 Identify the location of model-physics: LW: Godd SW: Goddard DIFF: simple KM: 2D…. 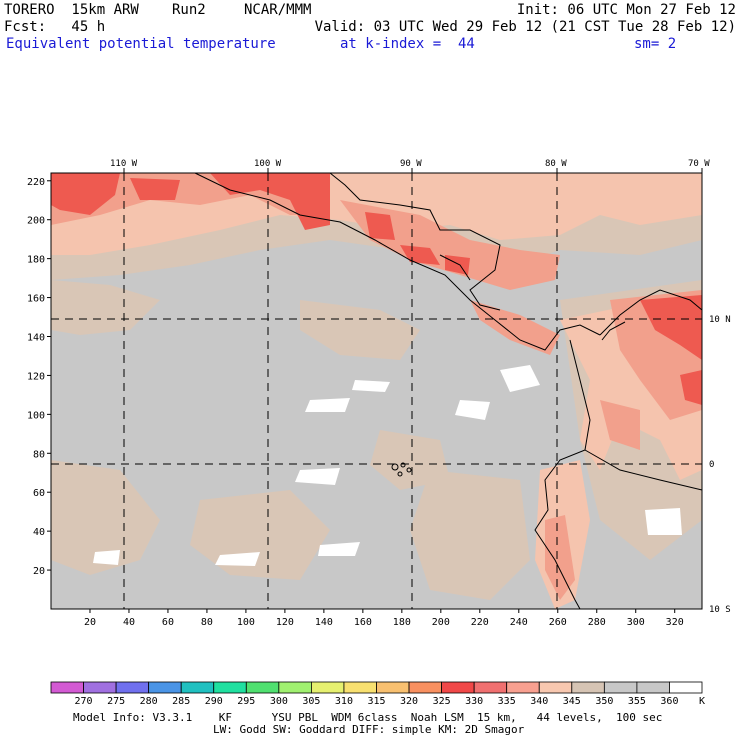
(369, 729).